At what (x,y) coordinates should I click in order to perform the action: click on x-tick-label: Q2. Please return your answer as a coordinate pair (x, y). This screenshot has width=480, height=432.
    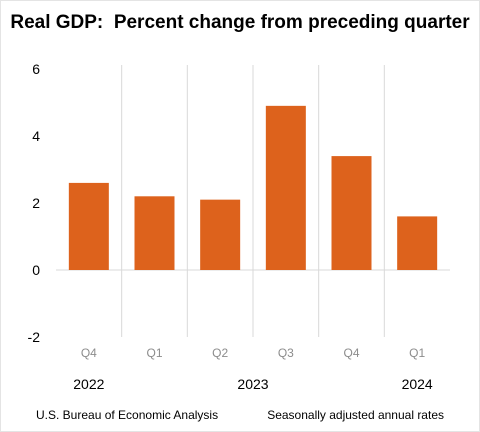
    Looking at the image, I should click on (220, 353).